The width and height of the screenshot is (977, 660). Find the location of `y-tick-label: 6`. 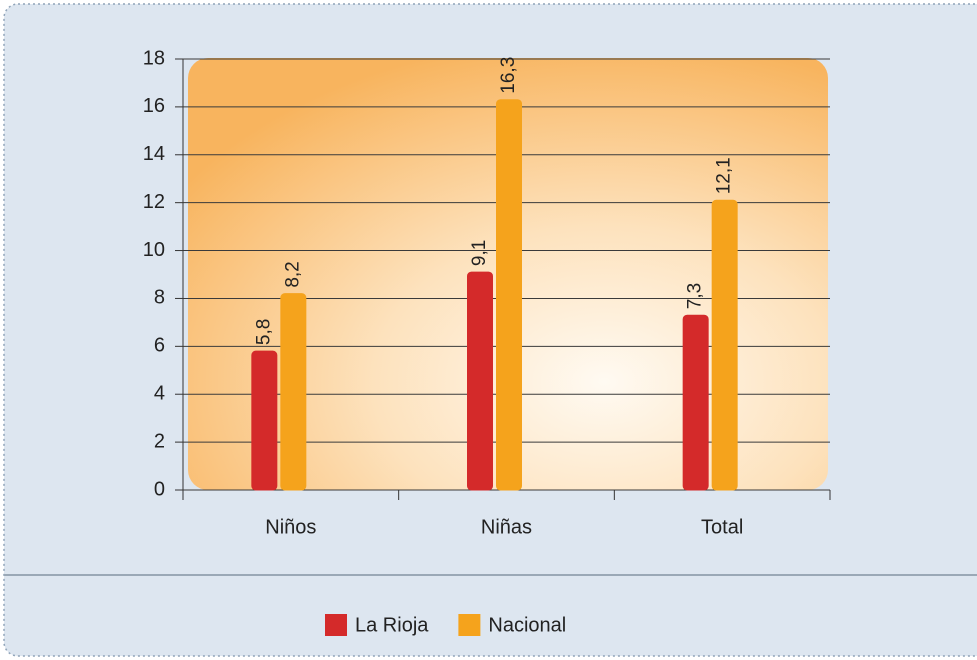

y-tick-label: 6 is located at coordinates (159, 346).